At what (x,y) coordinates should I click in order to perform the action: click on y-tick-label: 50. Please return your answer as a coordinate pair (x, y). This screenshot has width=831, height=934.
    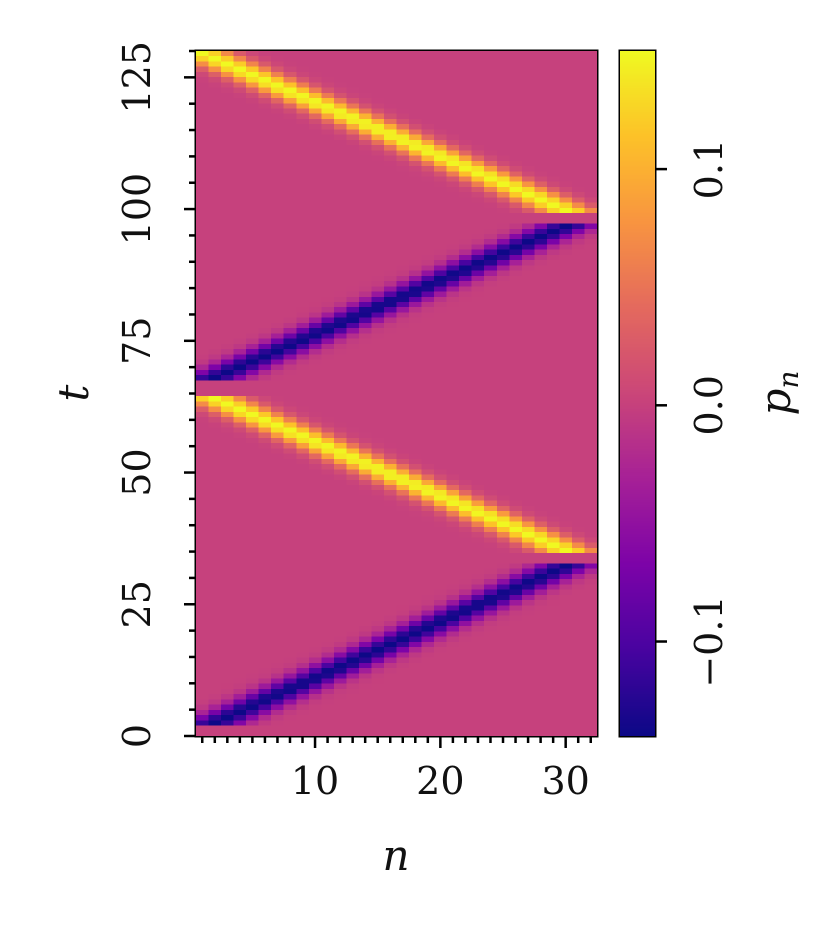
    Looking at the image, I should click on (137, 472).